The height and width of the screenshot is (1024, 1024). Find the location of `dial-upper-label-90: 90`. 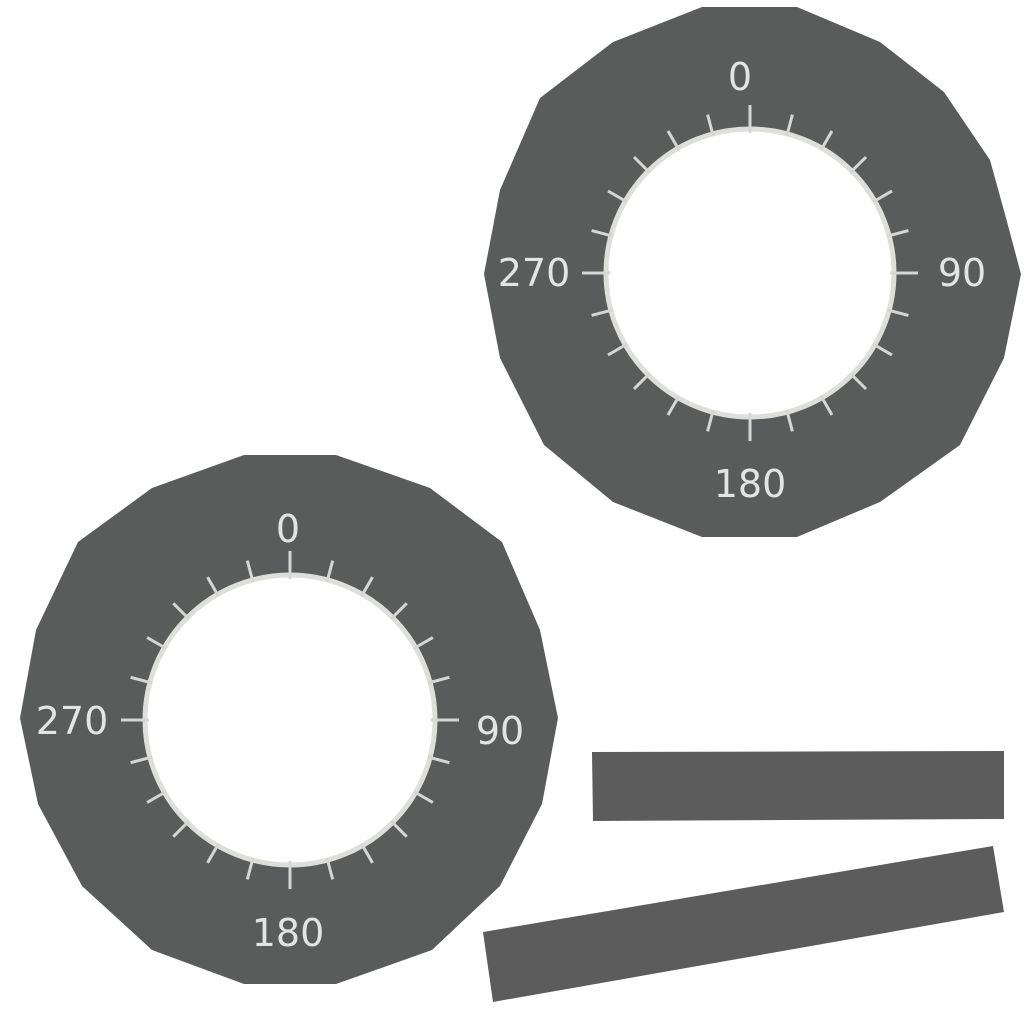

dial-upper-label-90: 90 is located at coordinates (962, 273).